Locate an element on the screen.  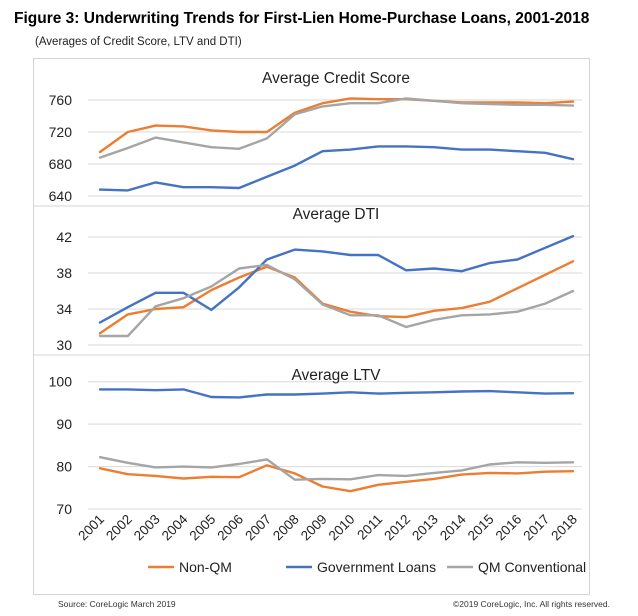
average-credit-score-y-tick-label: 680 is located at coordinates (61, 164).